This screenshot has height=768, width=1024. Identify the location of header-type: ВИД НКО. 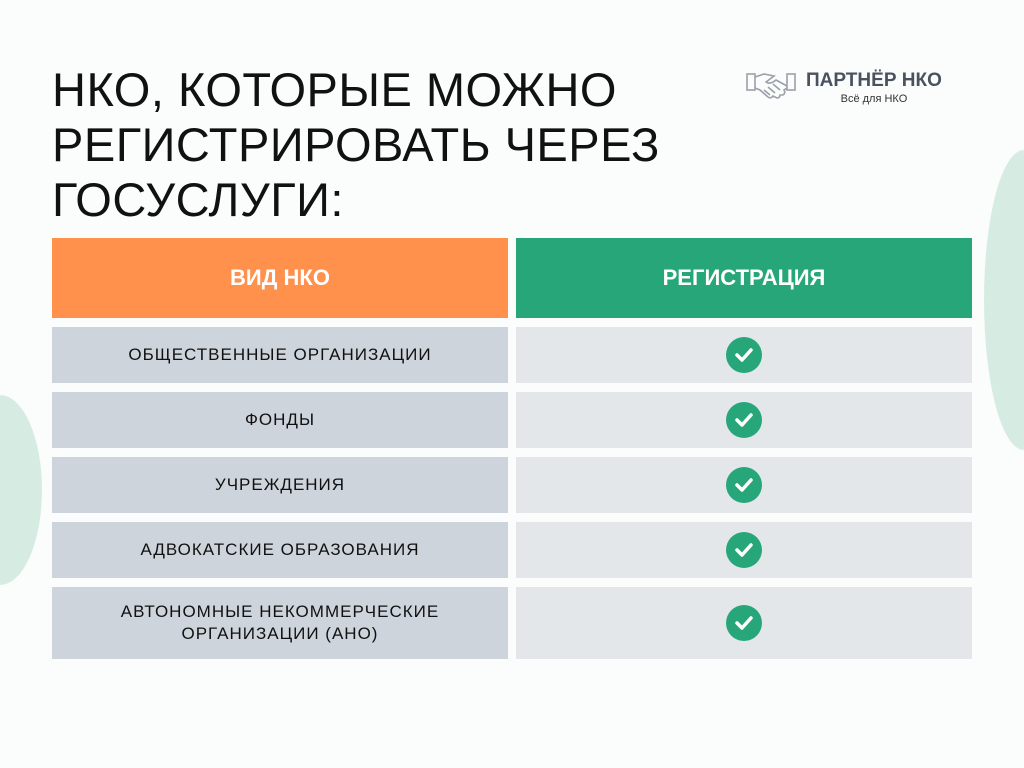
(280, 278).